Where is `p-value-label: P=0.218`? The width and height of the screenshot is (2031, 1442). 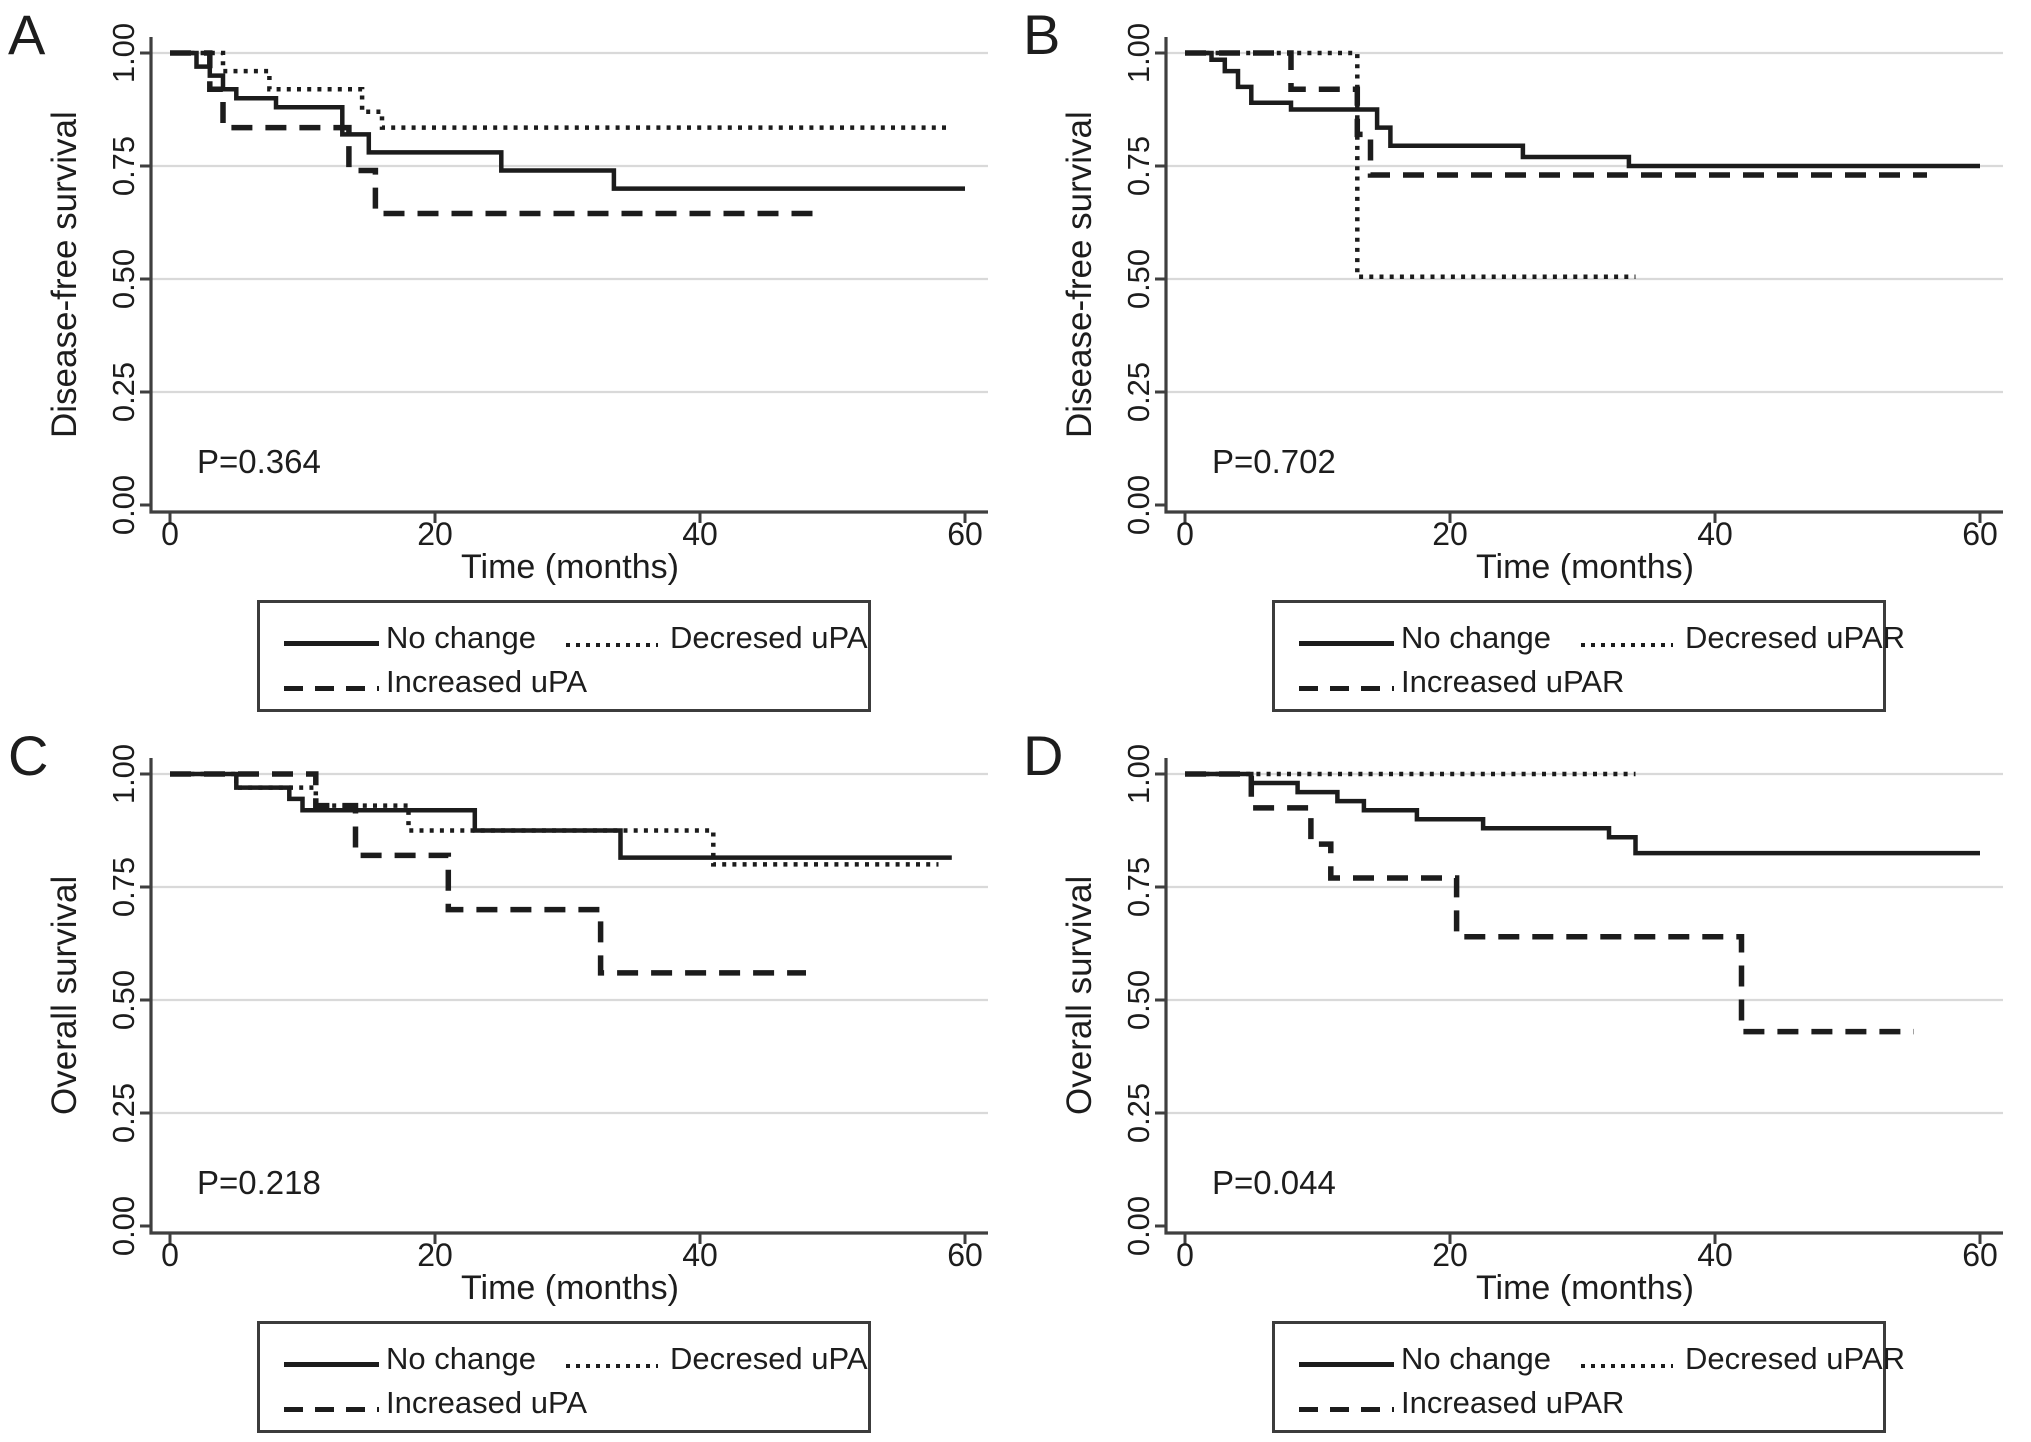 p-value-label: P=0.218 is located at coordinates (259, 1182).